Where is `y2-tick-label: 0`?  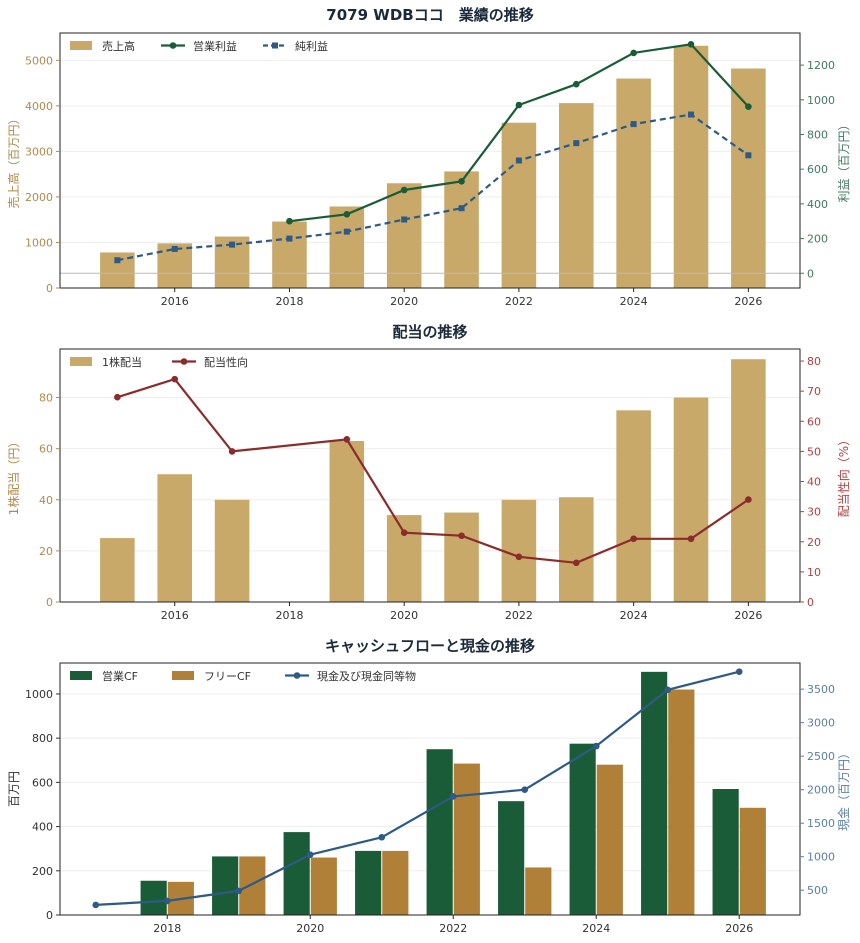
y2-tick-label: 0 is located at coordinates (810, 273).